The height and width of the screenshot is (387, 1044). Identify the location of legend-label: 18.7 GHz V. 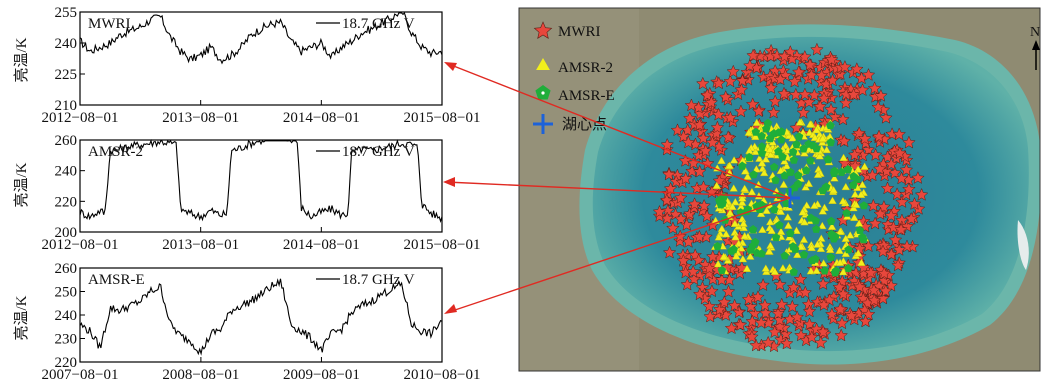
(378, 24).